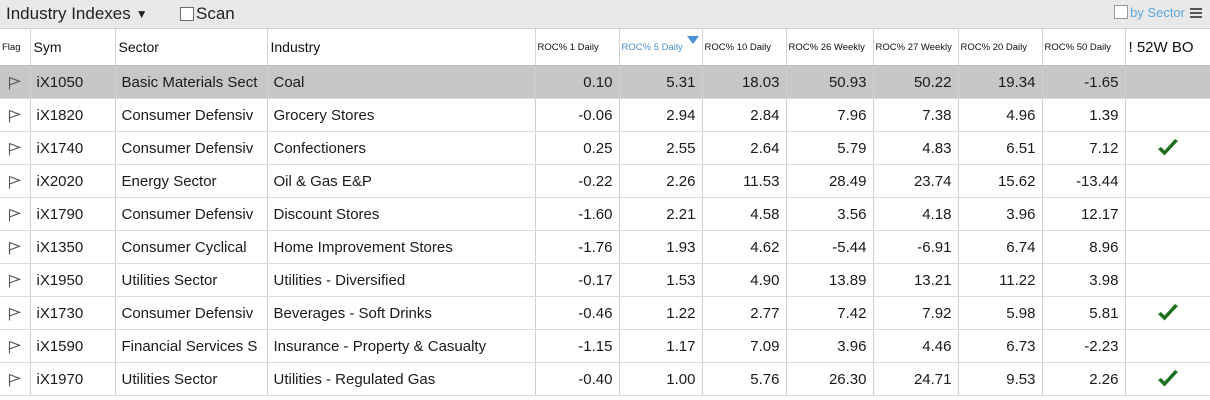 The width and height of the screenshot is (1210, 400). Describe the element at coordinates (401, 280) in the screenshot. I see `cell-industry: Utilities - Diversified` at that location.